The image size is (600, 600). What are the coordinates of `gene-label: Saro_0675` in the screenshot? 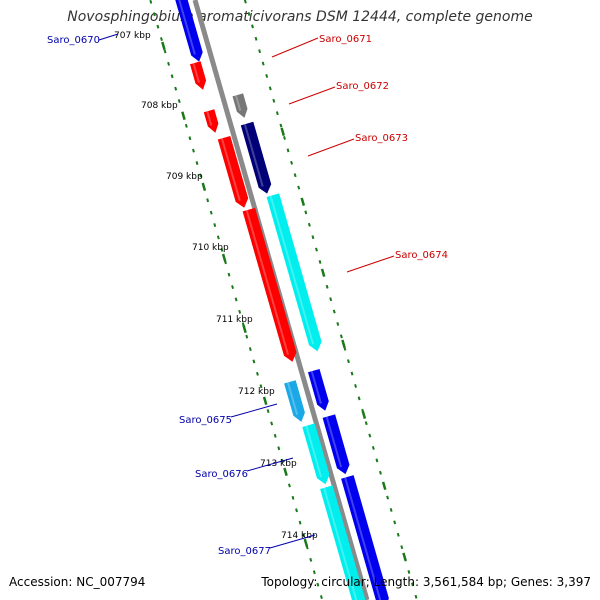 It's located at (205, 420).